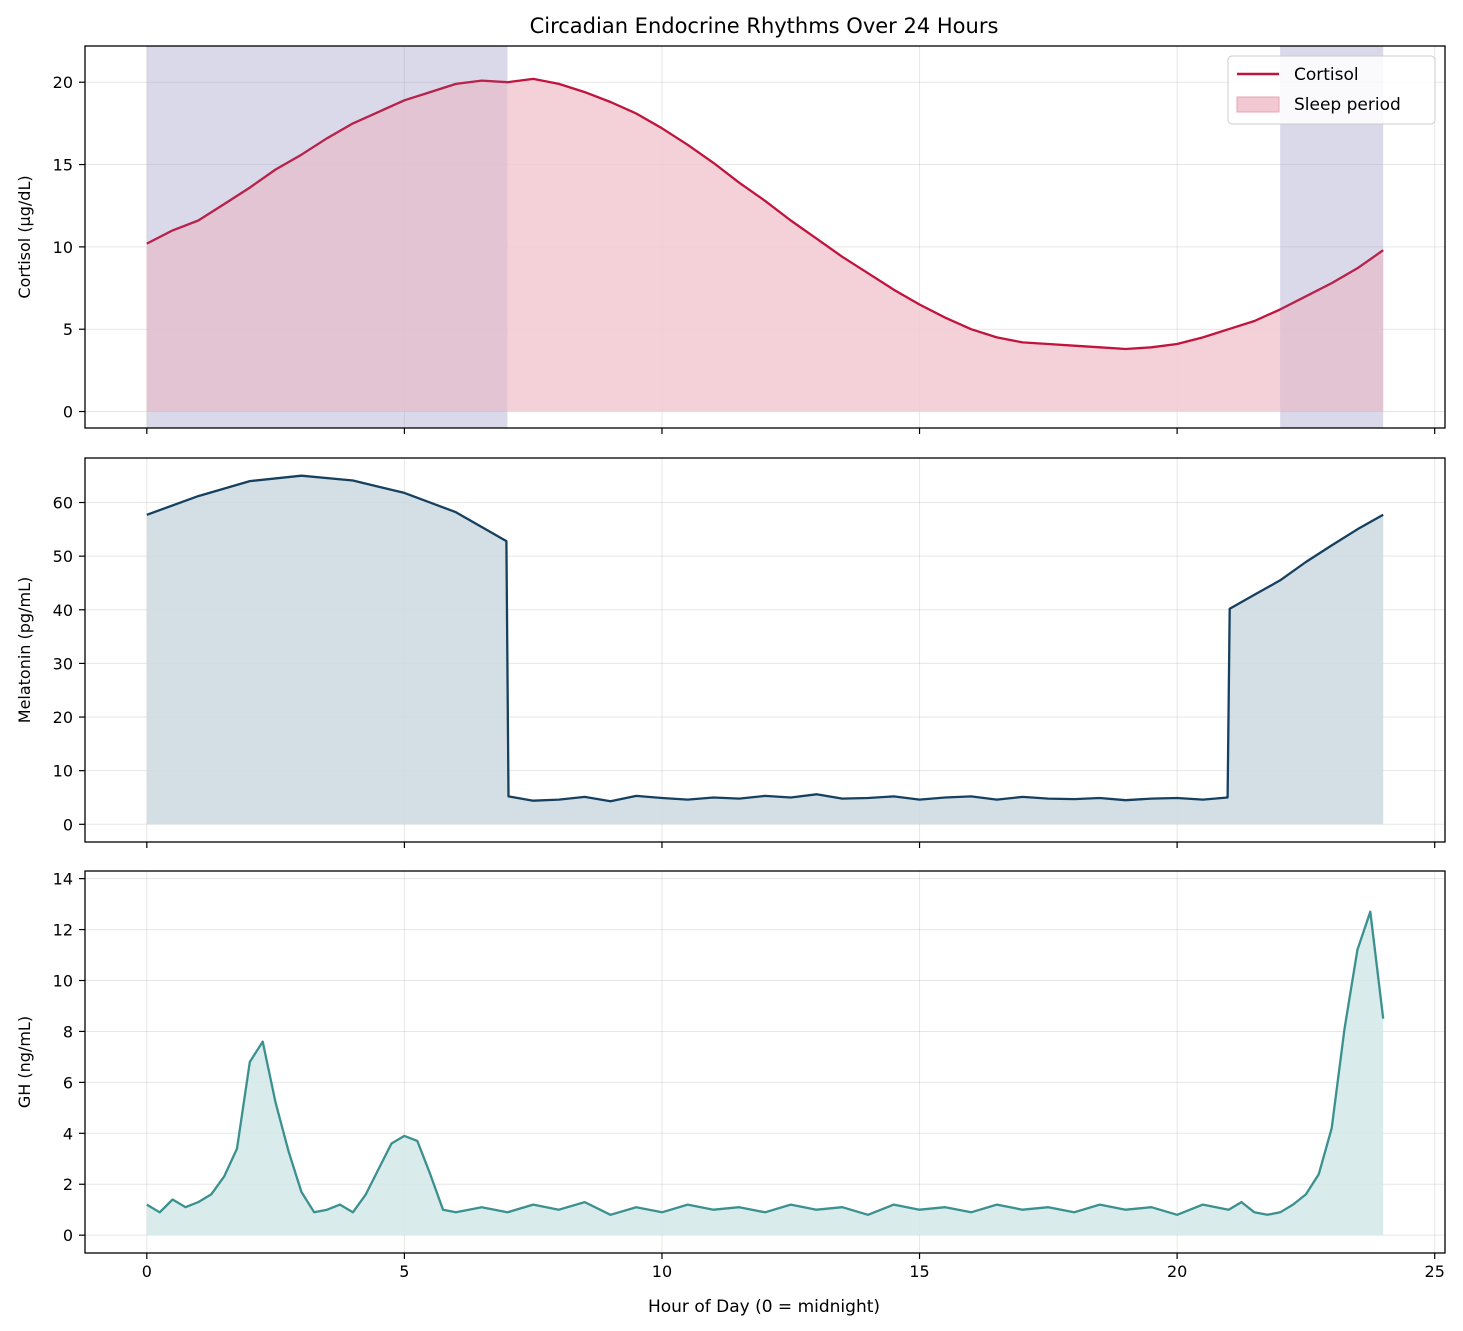  What do you see at coordinates (1331, 90) in the screenshot?
I see `legend-box` at bounding box center [1331, 90].